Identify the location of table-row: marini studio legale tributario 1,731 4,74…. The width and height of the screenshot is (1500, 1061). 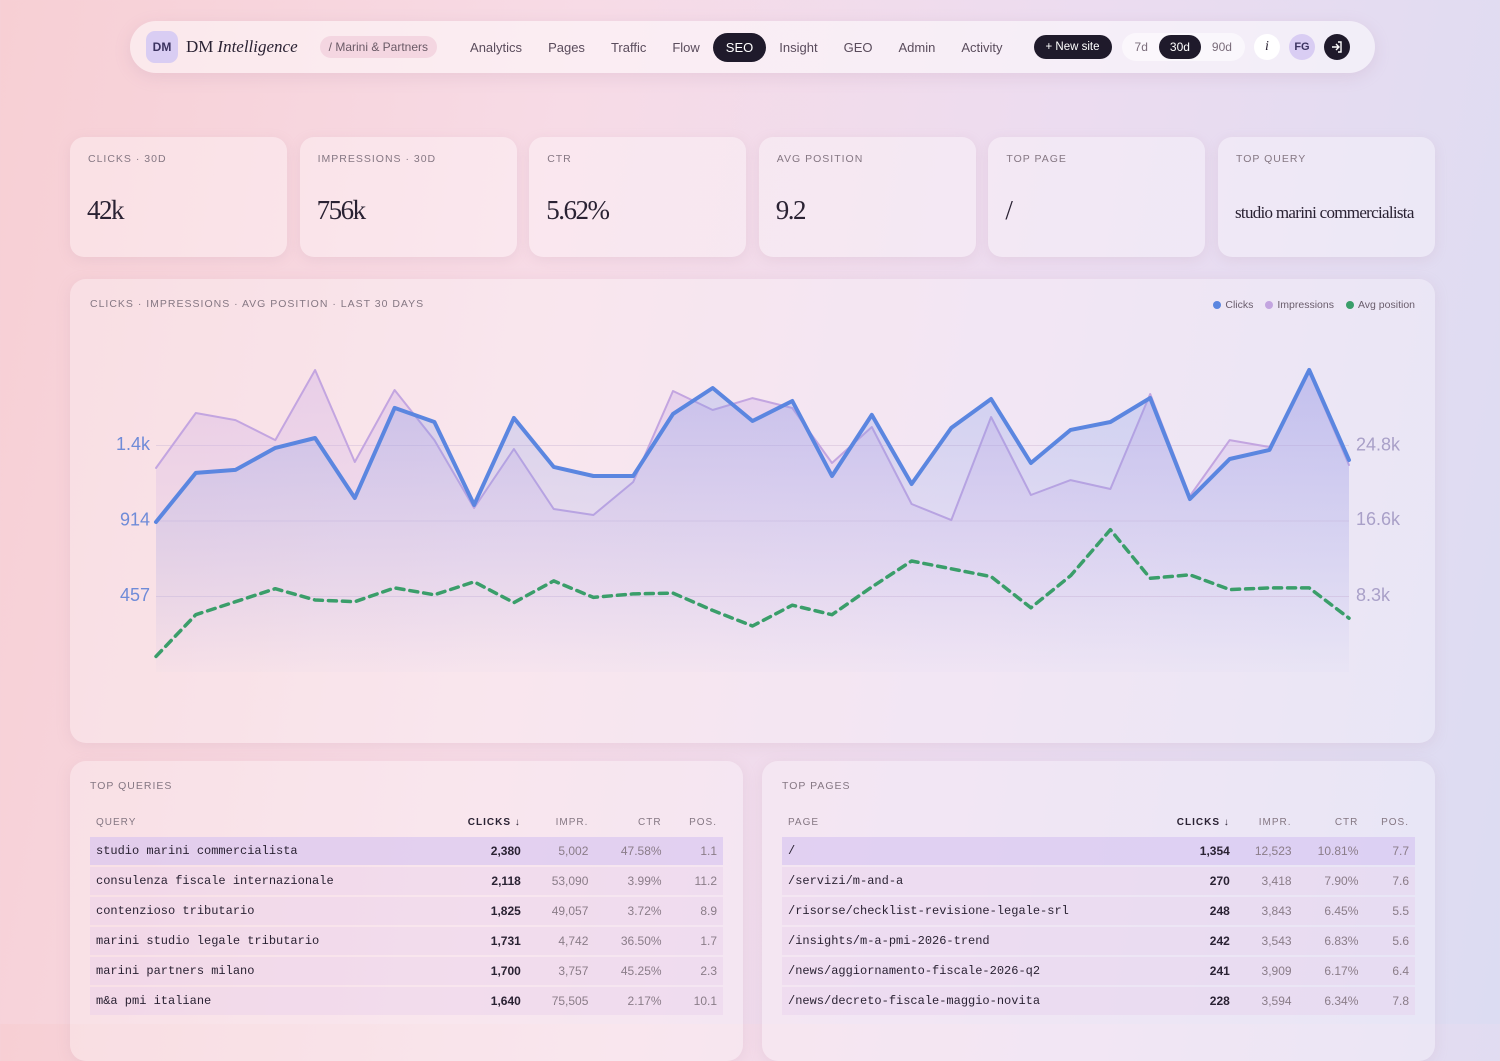
(406, 941).